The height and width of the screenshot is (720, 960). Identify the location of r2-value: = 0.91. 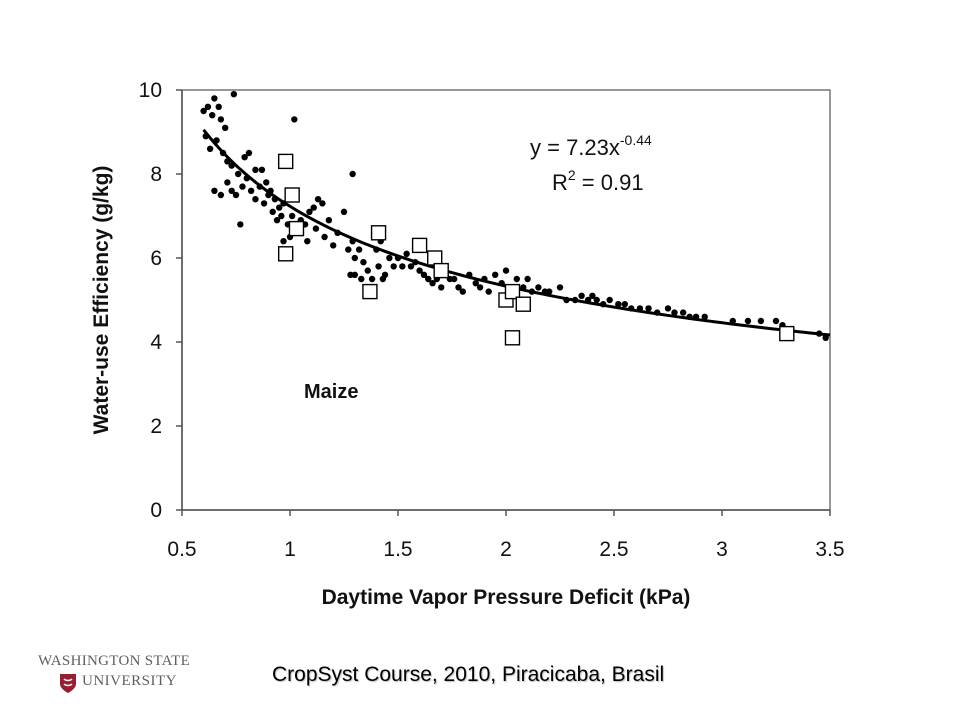
(610, 182).